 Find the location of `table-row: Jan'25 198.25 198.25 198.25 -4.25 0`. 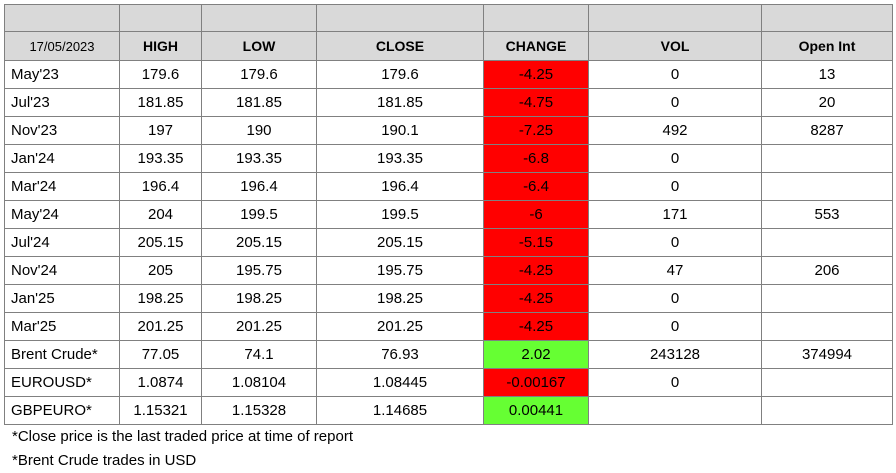

table-row: Jan'25 198.25 198.25 198.25 -4.25 0 is located at coordinates (448, 298).